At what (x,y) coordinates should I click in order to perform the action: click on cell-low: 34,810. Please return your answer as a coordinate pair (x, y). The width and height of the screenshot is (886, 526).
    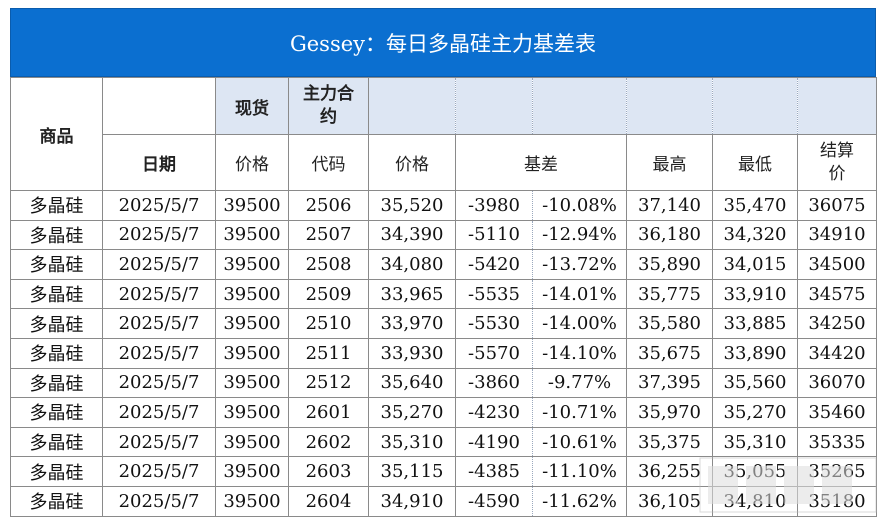
    Looking at the image, I should click on (755, 501).